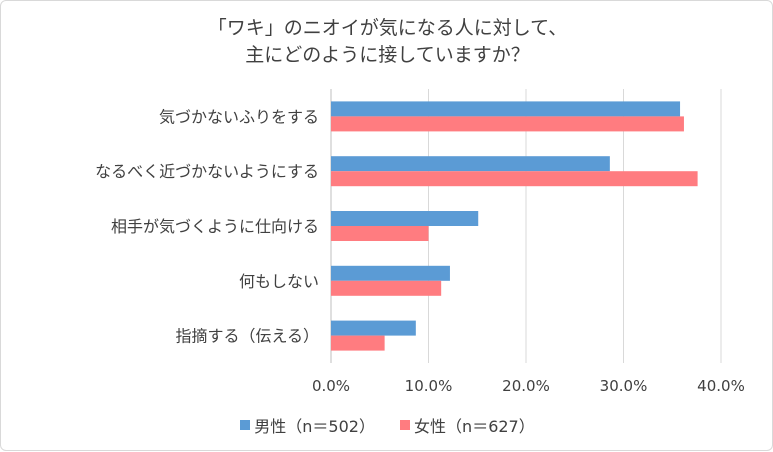 Image resolution: width=773 pixels, height=452 pixels. What do you see at coordinates (624, 386) in the screenshot?
I see `x-tick-label: 30.0%` at bounding box center [624, 386].